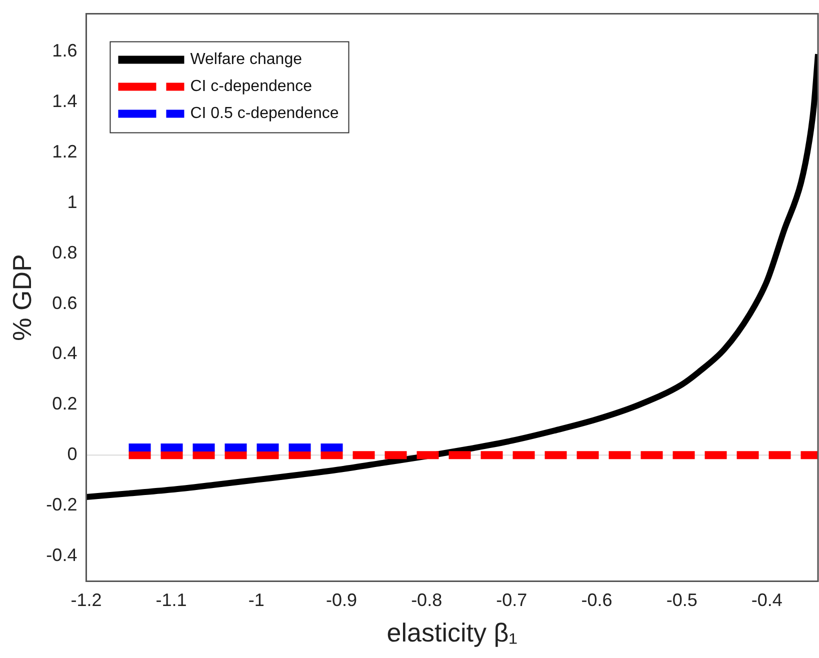 This screenshot has width=819, height=658. I want to click on legend-label: CI 0.5 c-dependence, so click(264, 113).